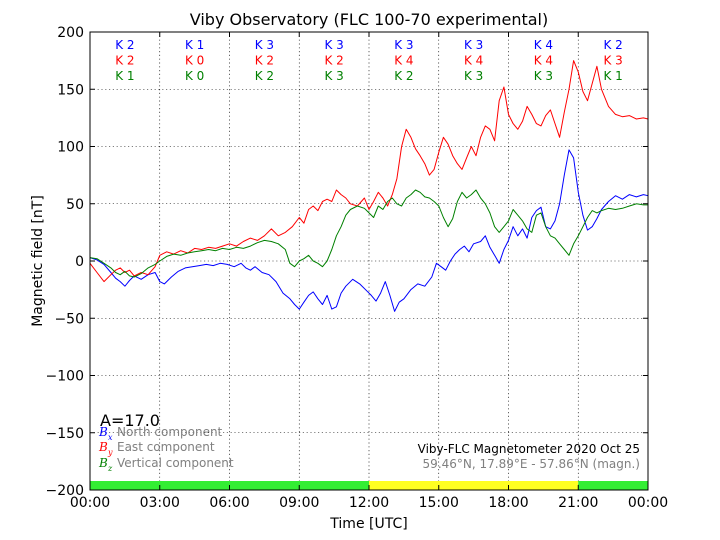 This screenshot has height=540, width=720. What do you see at coordinates (38, 261) in the screenshot?
I see `y-axis-label: Magnetic field [nT]` at bounding box center [38, 261].